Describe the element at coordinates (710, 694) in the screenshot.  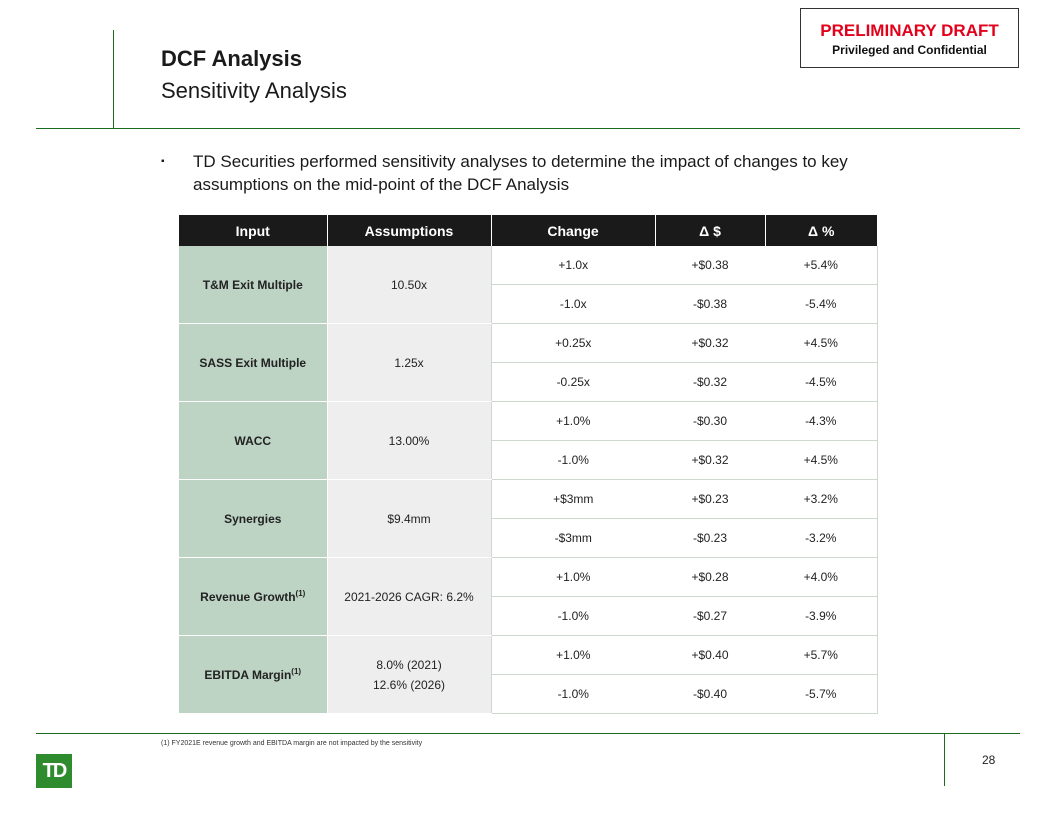
I see `delta-dollar-cell: -$0.40` at that location.